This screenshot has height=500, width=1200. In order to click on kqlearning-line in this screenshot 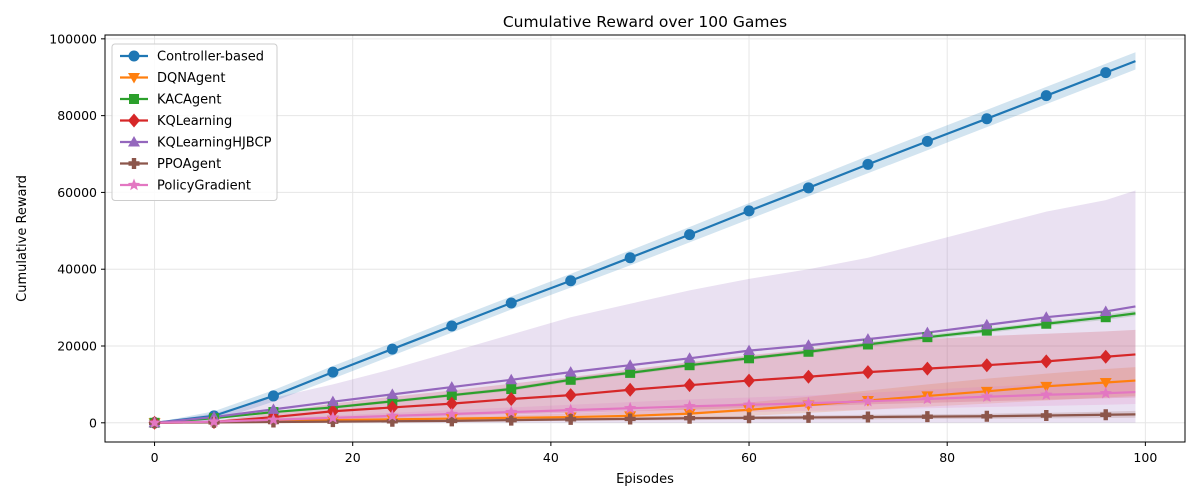, I will do `click(645, 388)`.